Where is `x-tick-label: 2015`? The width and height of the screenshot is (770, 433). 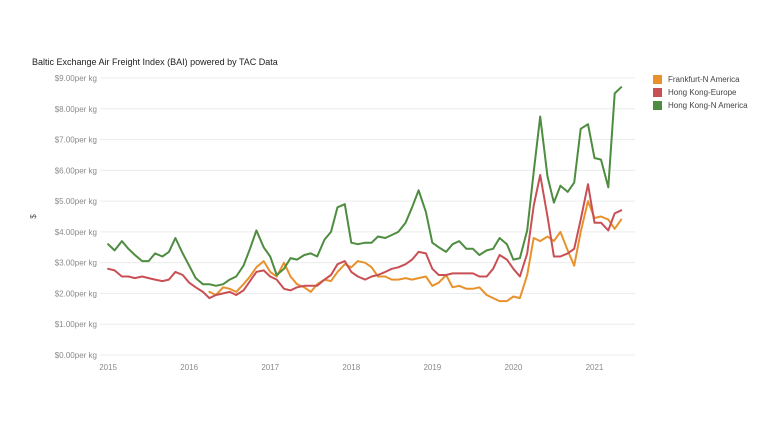
x-tick-label: 2015 is located at coordinates (108, 367).